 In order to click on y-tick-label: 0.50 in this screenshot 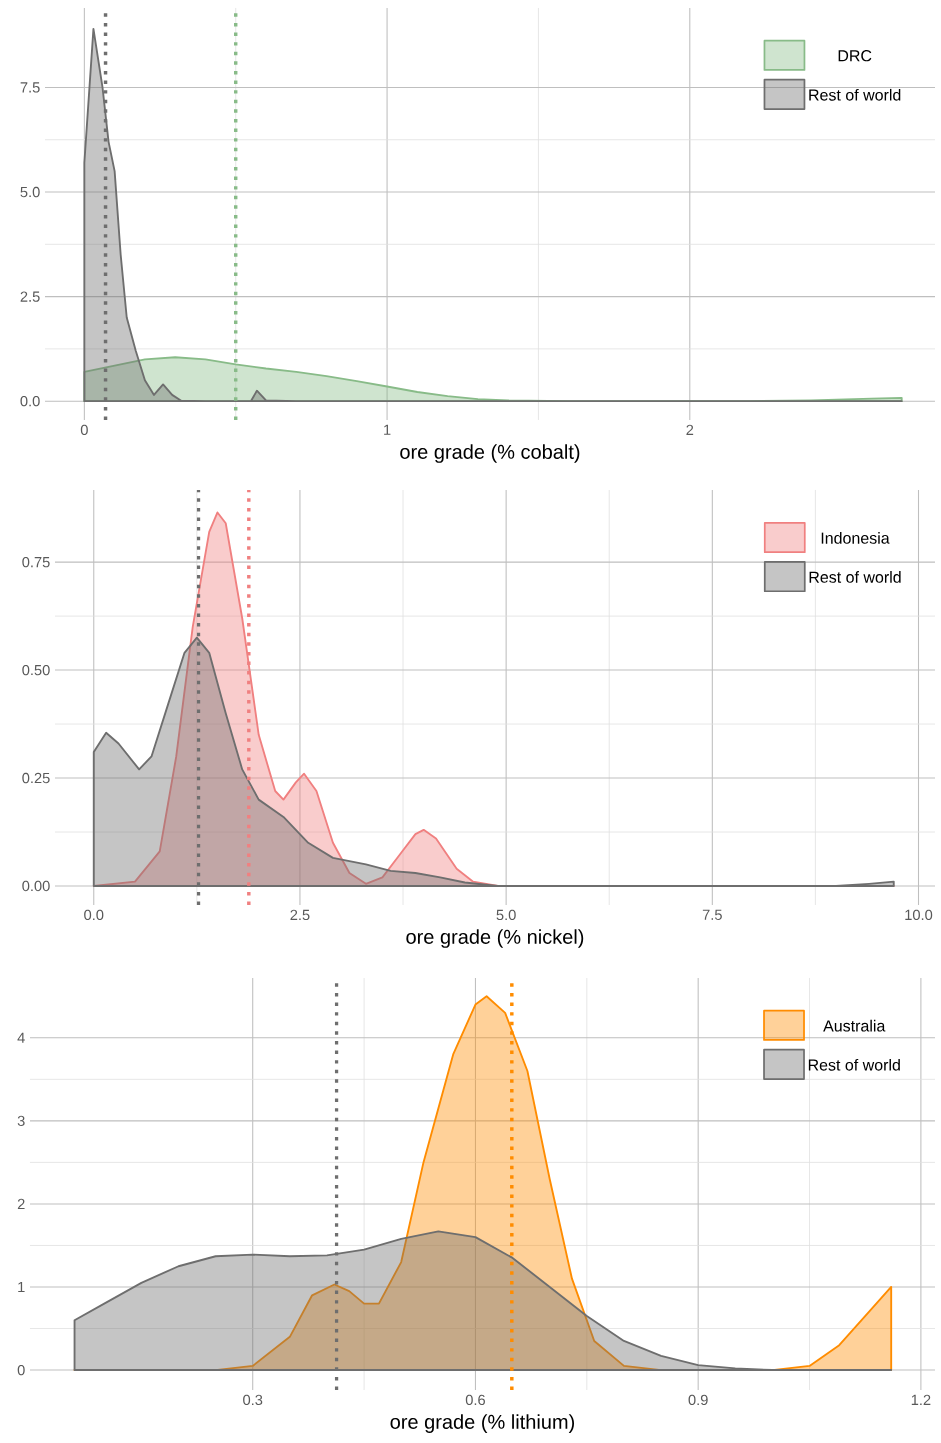, I will do `click(36, 670)`.